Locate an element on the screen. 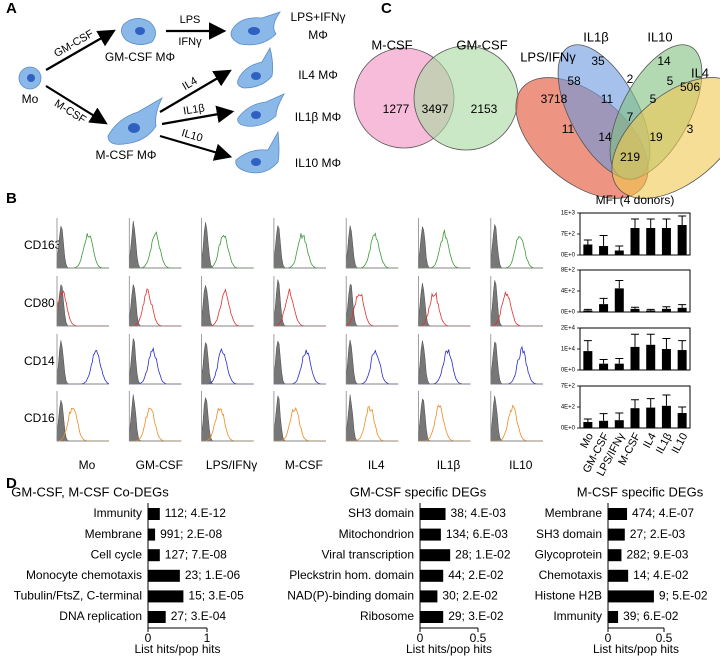 The height and width of the screenshot is (656, 720). x-axis-label: List hits/pop hits is located at coordinates (177, 649).